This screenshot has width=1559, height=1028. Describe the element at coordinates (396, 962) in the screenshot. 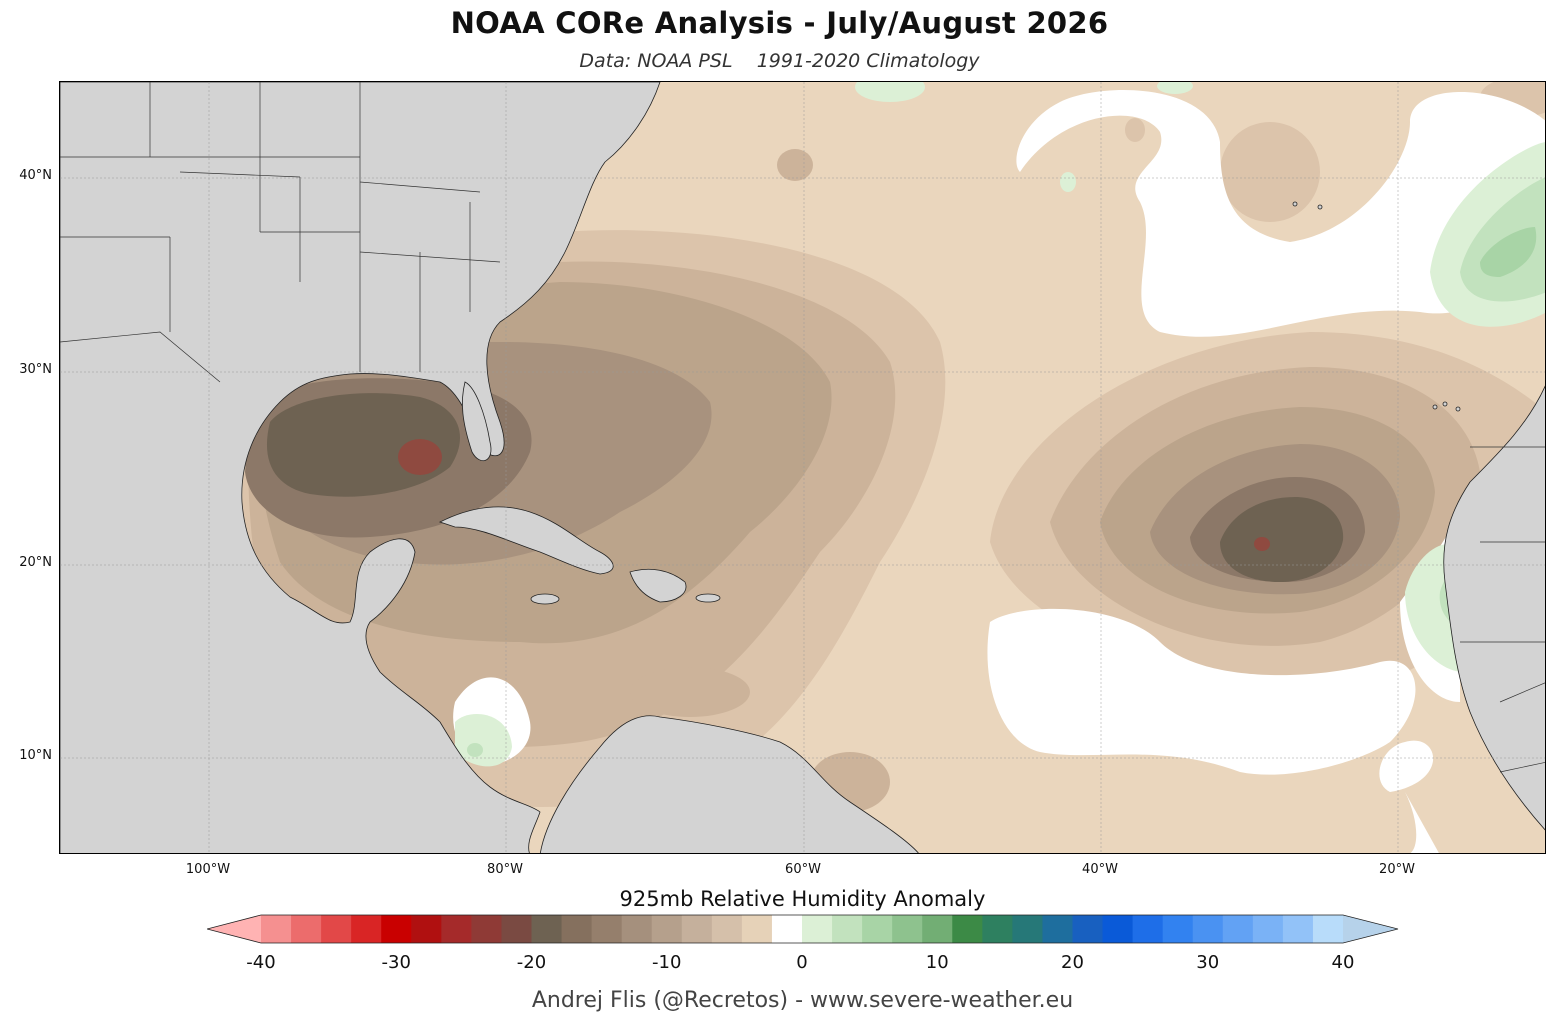

I see `colorbar-tick-label: -30` at that location.